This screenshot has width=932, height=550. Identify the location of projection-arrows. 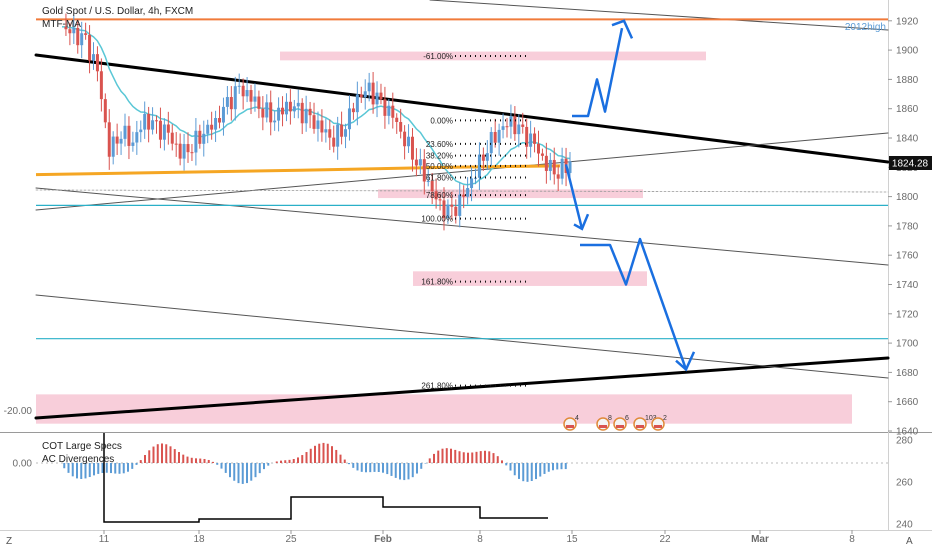
(630, 195).